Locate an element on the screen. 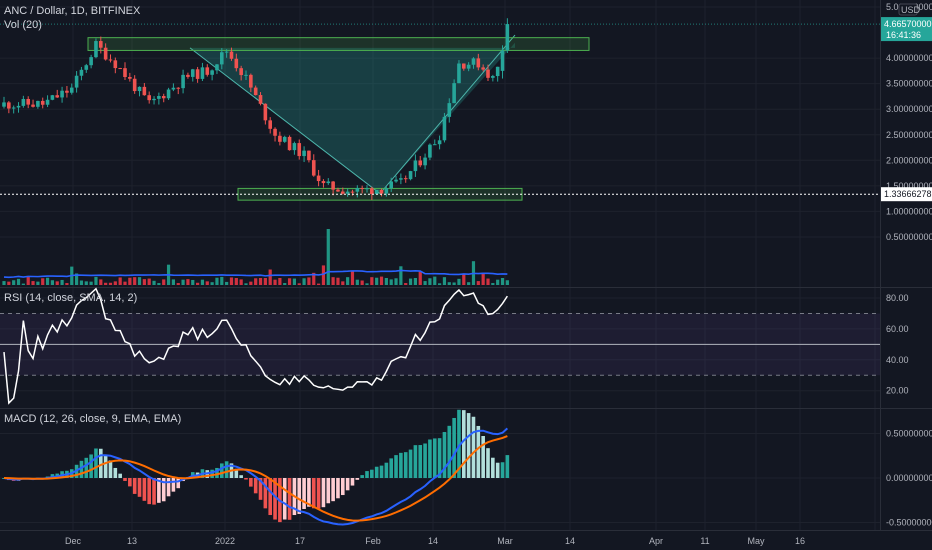 The image size is (932, 550). countdown-text: 16:41:36 is located at coordinates (903, 35).